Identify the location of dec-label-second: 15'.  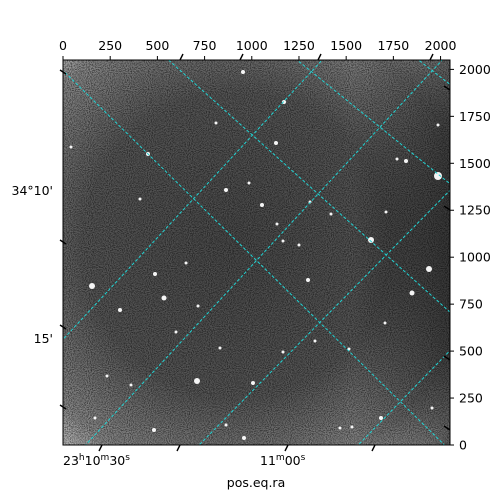
(43, 338).